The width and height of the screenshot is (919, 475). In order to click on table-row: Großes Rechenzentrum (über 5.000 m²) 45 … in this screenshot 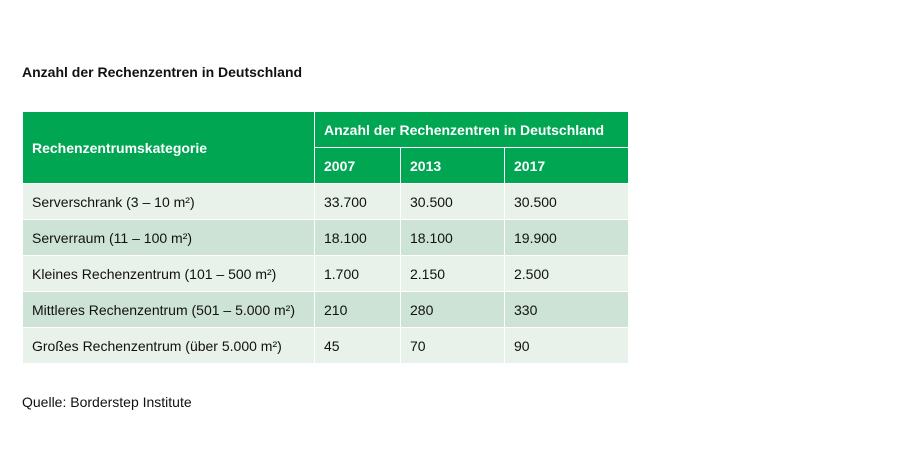, I will do `click(325, 345)`.